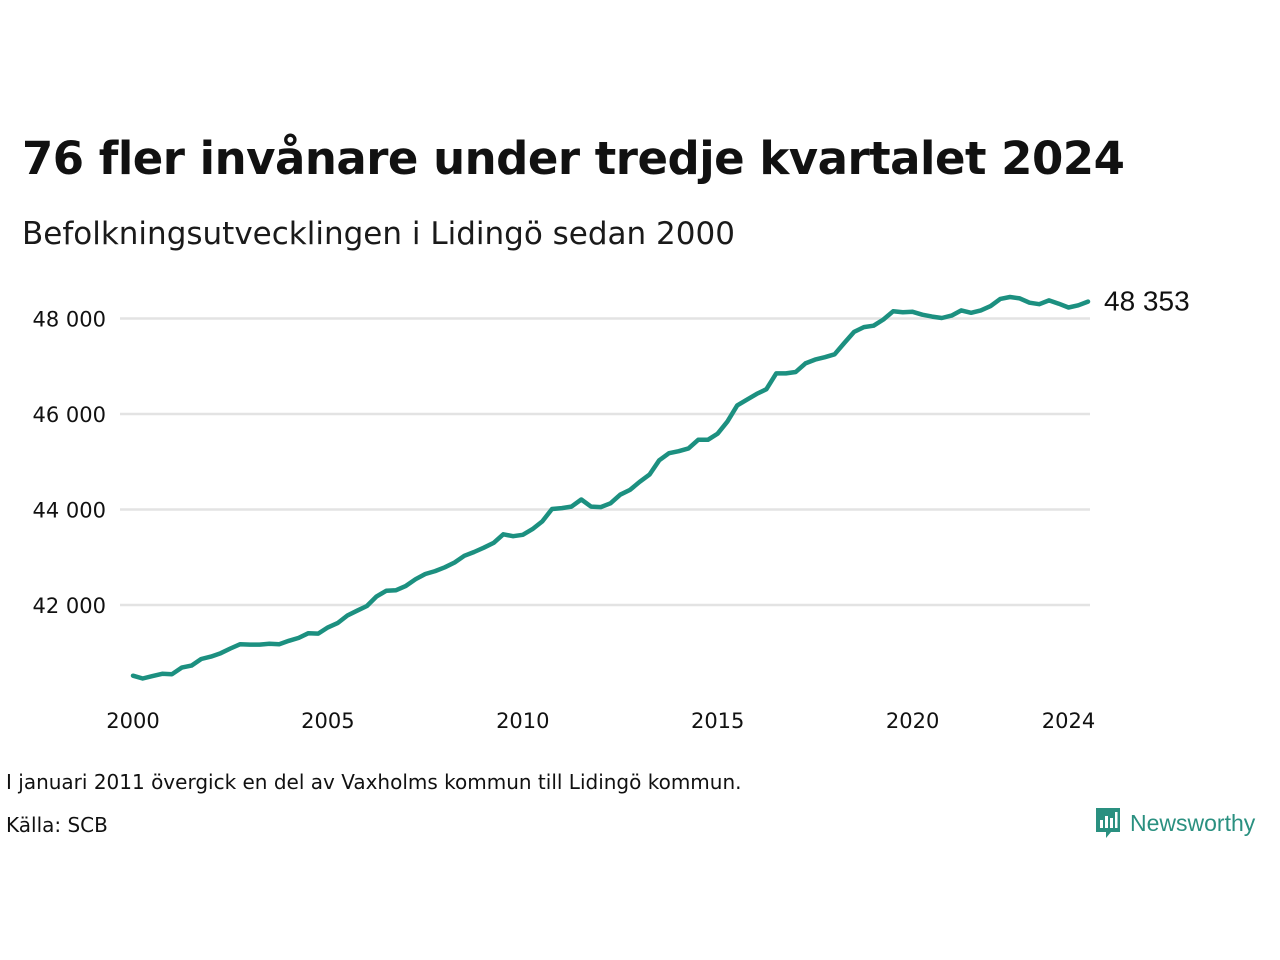  Describe the element at coordinates (57, 825) in the screenshot. I see `source-note: Källa: SCB` at that location.